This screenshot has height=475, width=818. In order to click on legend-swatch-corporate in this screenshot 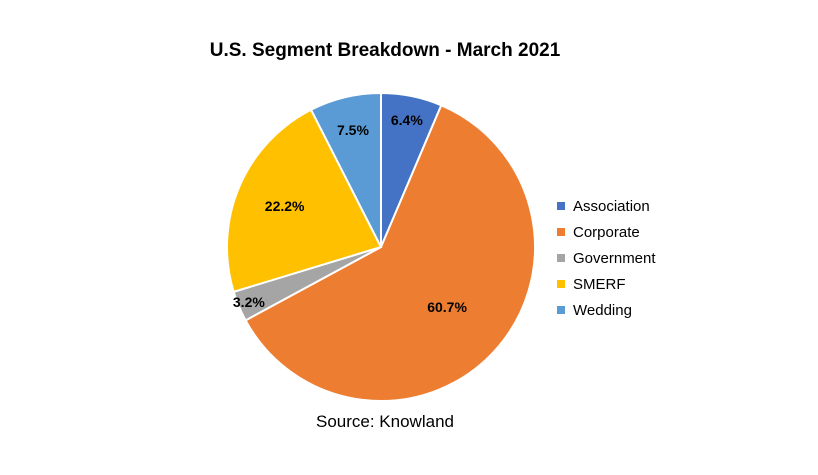, I will do `click(561, 232)`.